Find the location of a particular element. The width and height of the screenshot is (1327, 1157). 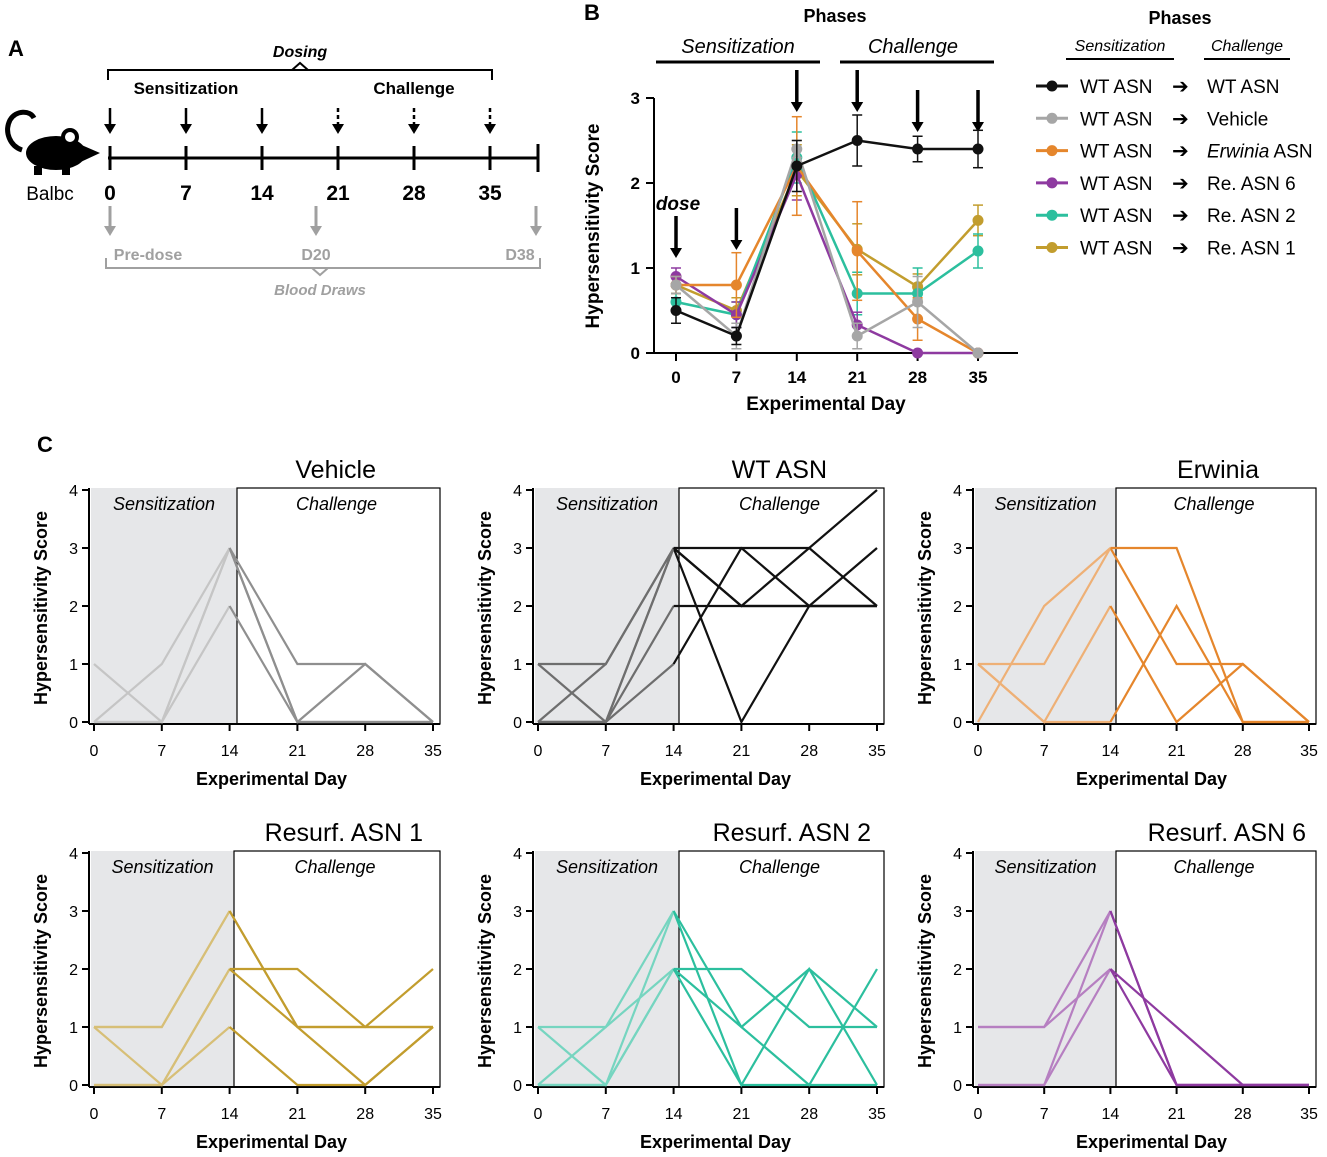

timeline-day-label: 35 is located at coordinates (490, 193).